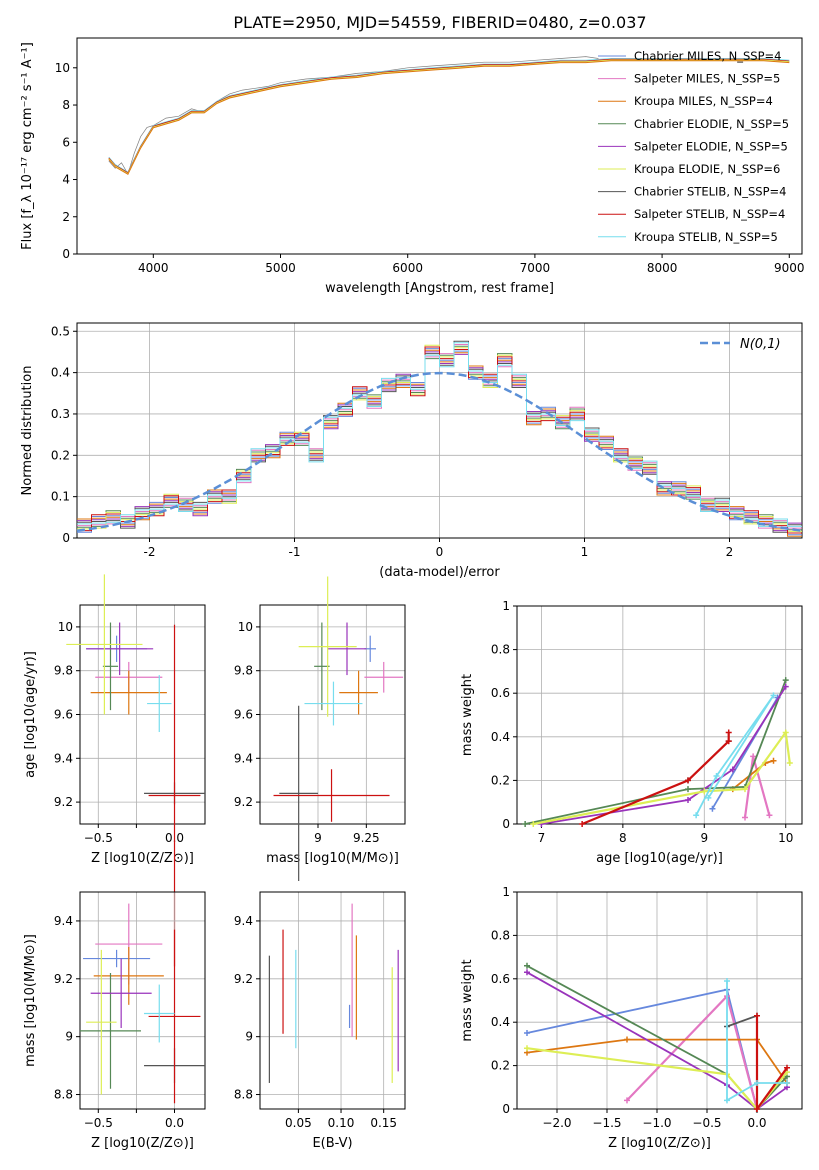  What do you see at coordinates (756, 1041) in the screenshot?
I see `weight-line-kroupa_stelib` at bounding box center [756, 1041].